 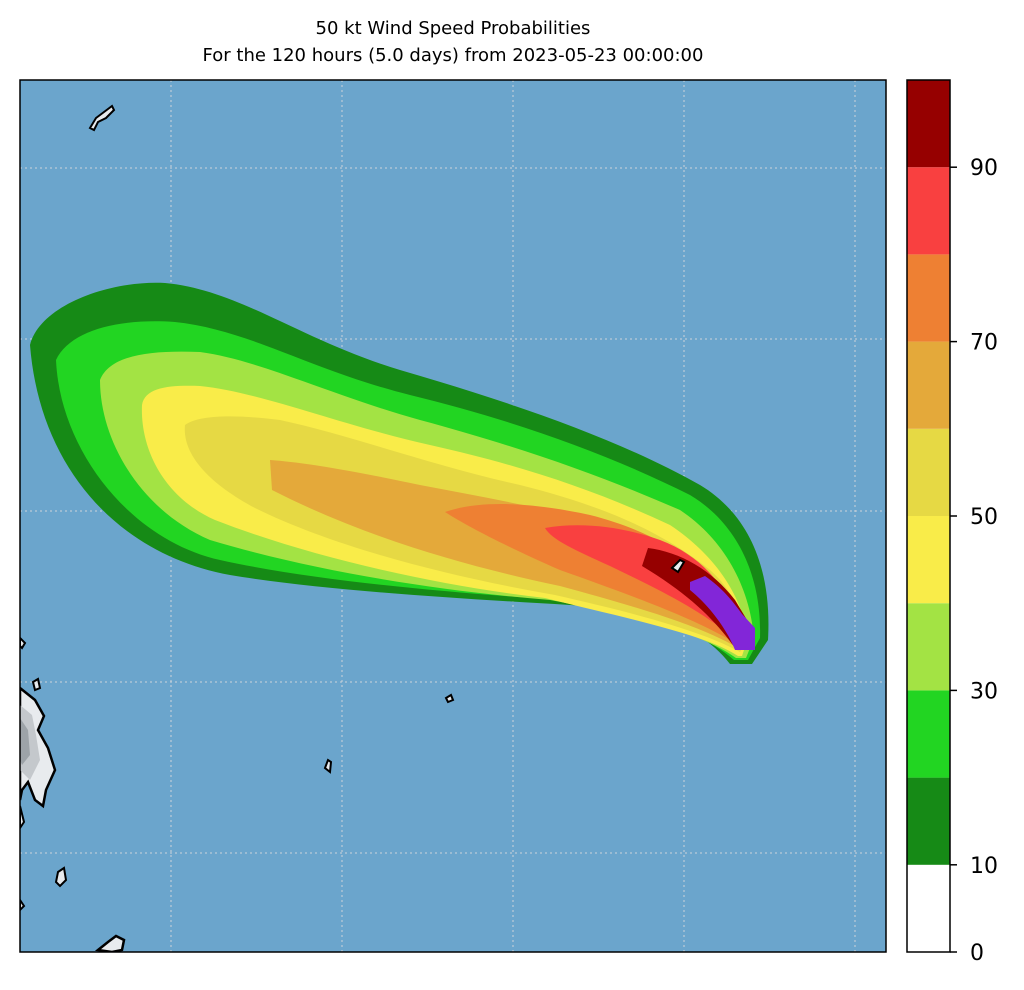 I want to click on colorbar: 0 10 30 50 70 90, so click(x=952, y=522).